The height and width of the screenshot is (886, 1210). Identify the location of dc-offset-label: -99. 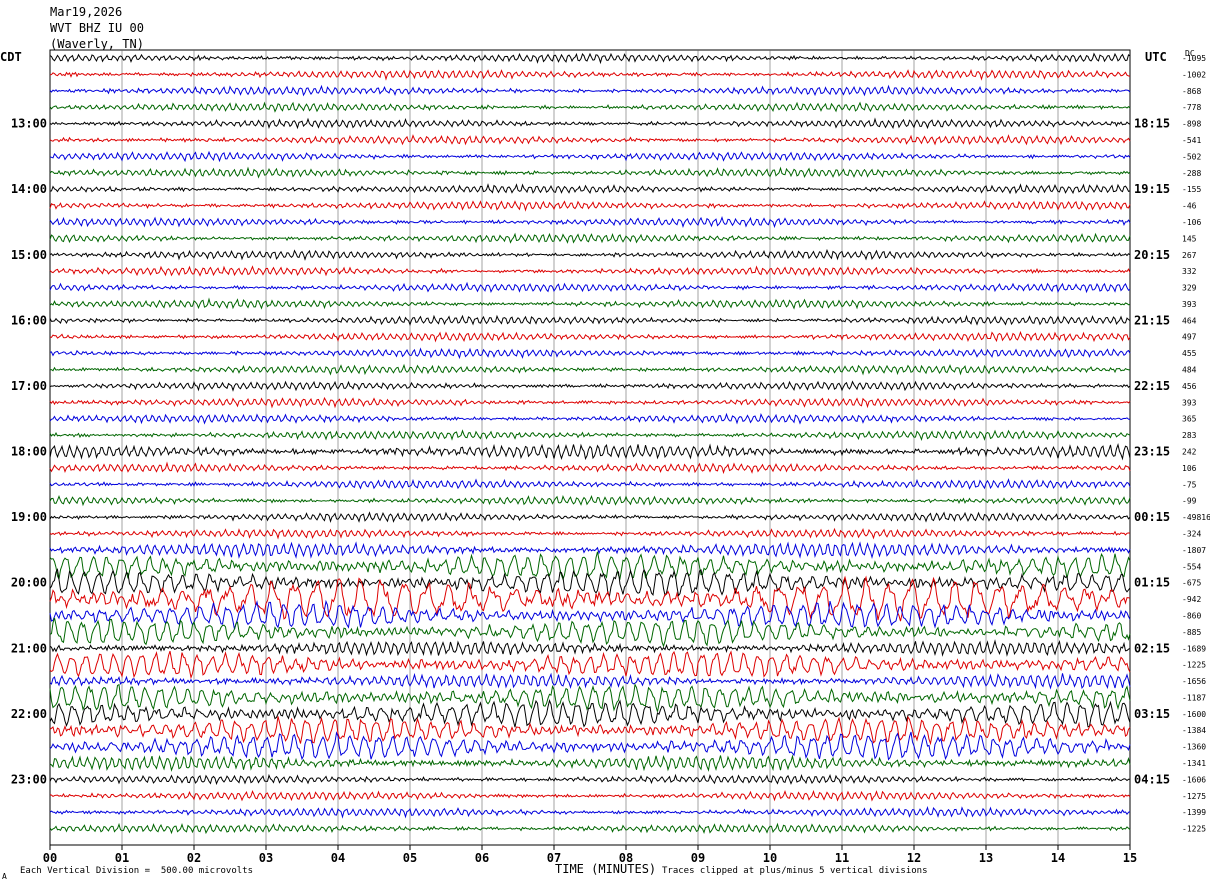
(1189, 501).